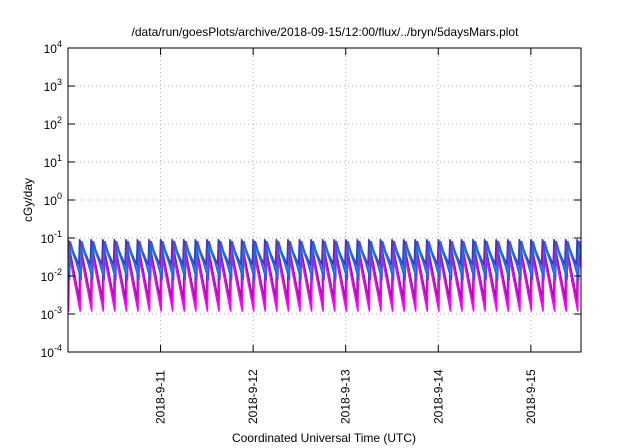 The height and width of the screenshot is (448, 640). I want to click on y-tick-label: 10¹, so click(53, 161).